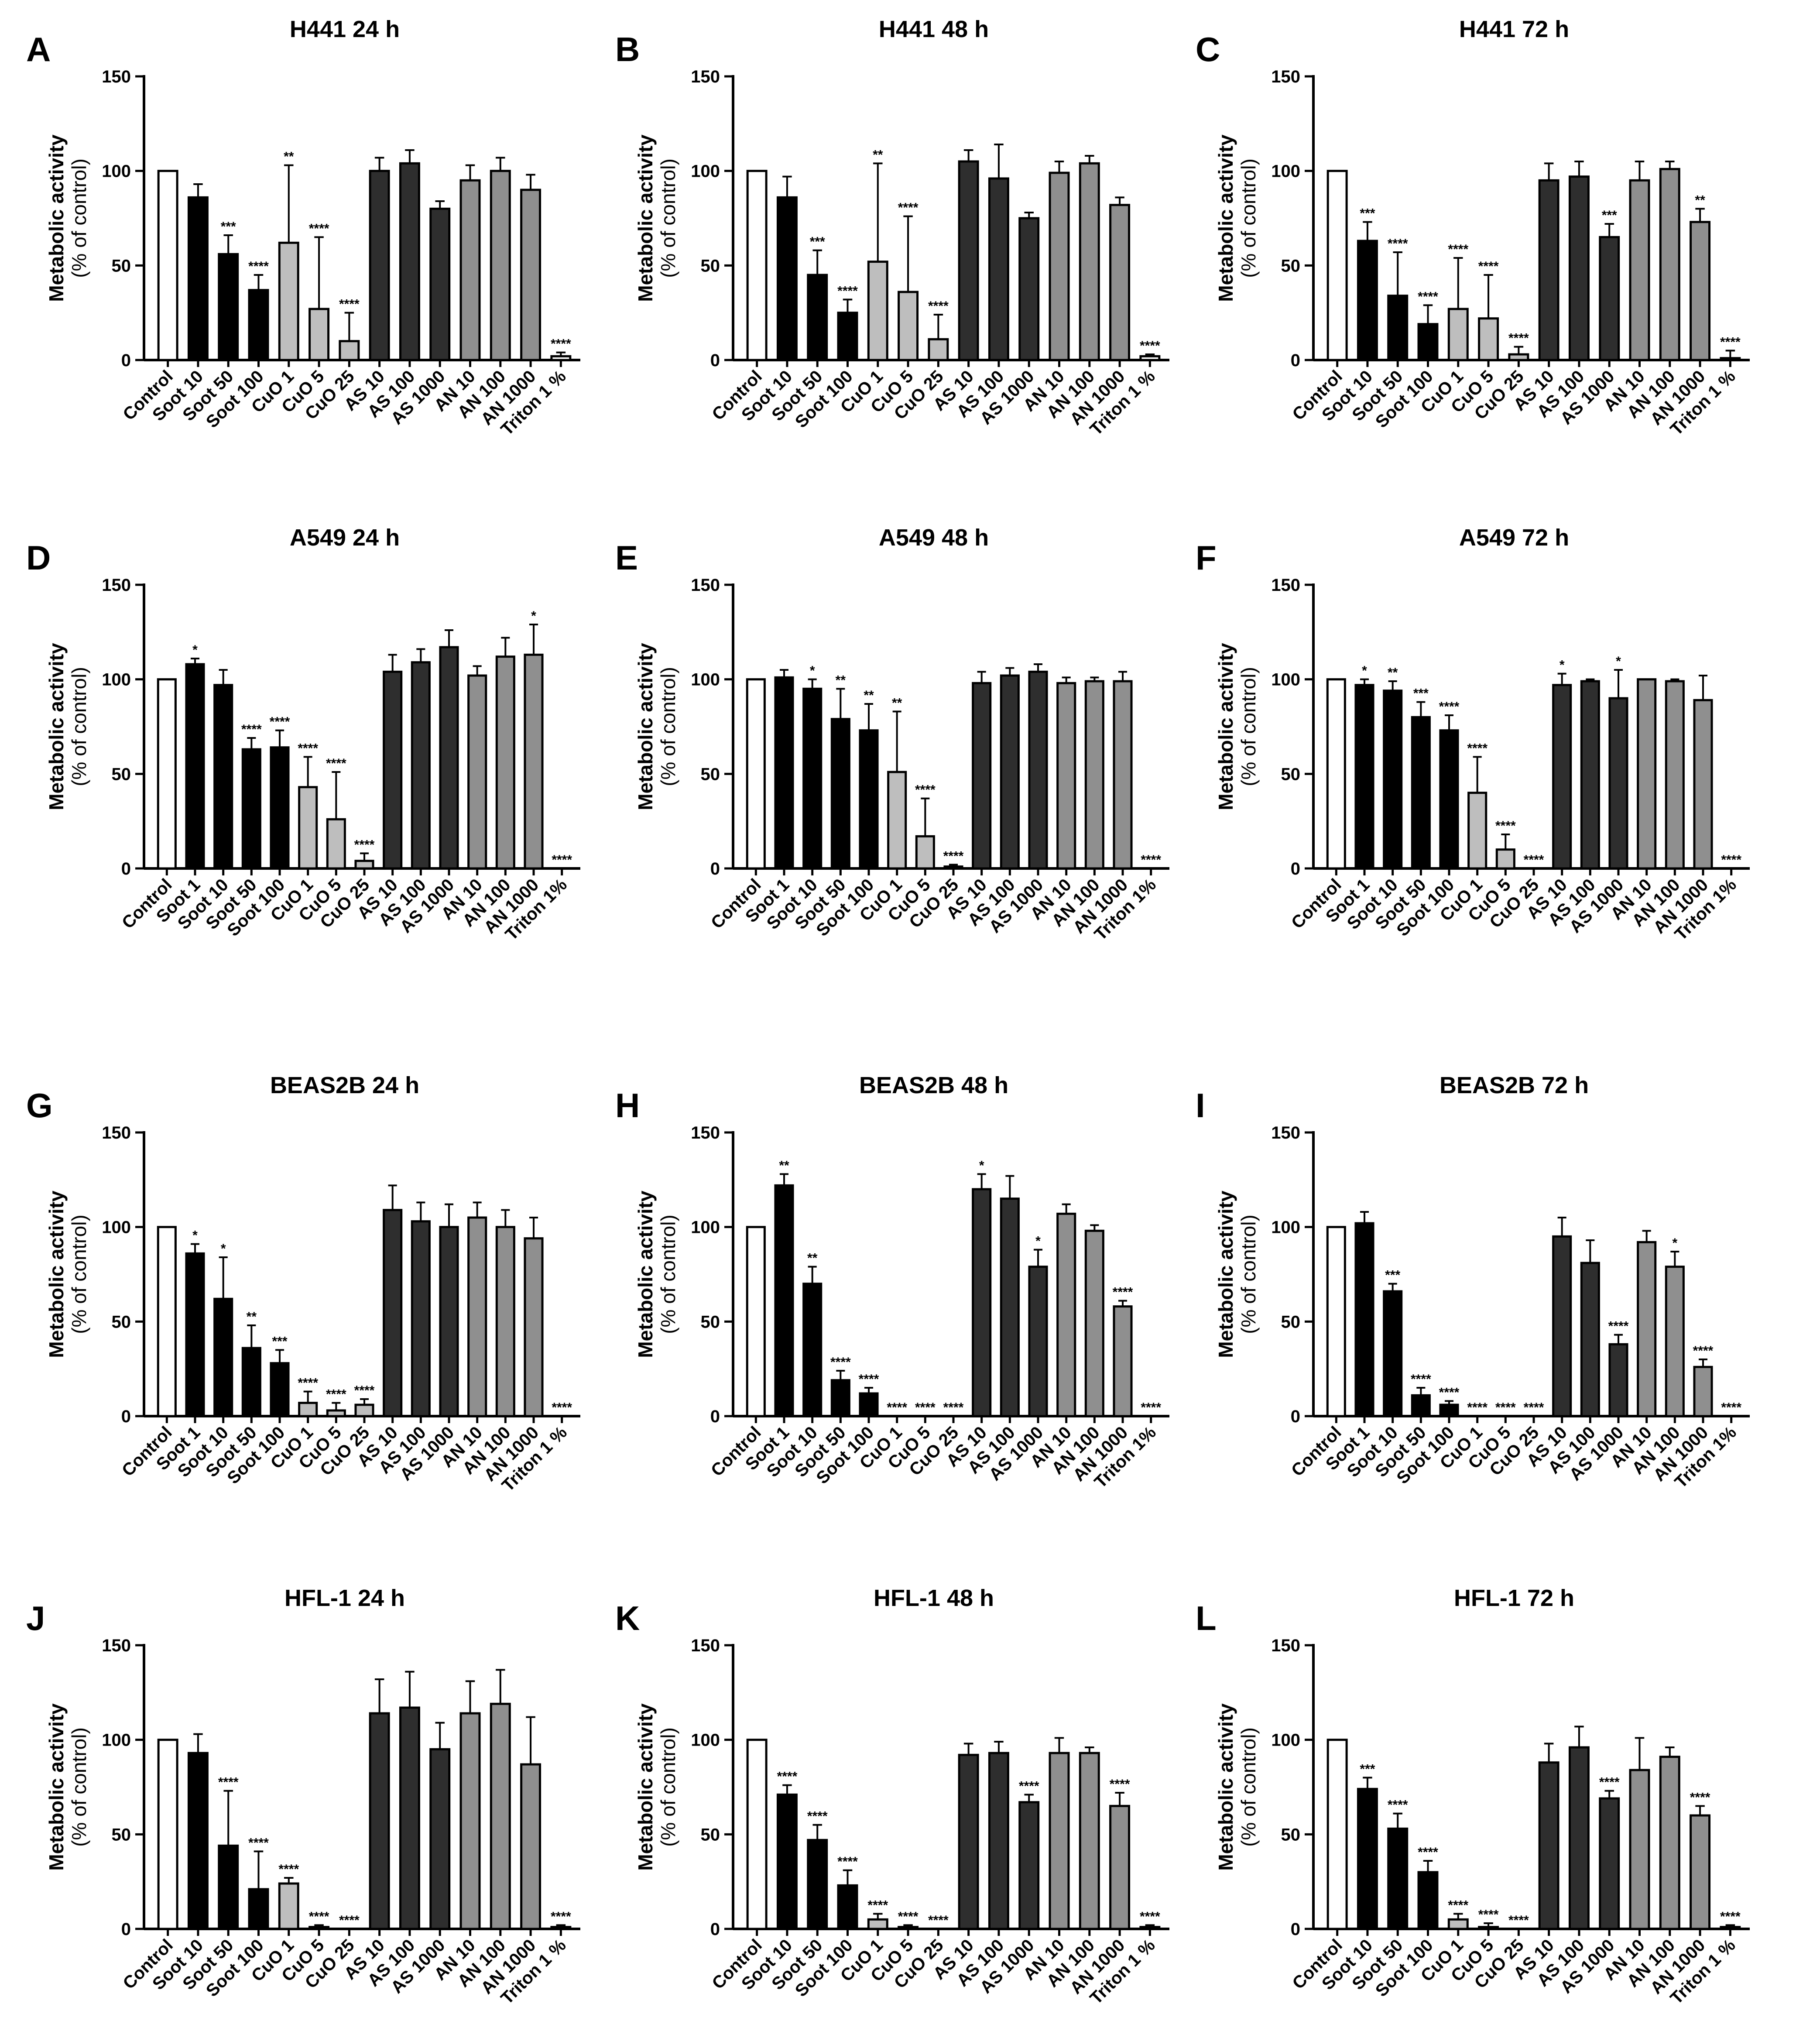 Image resolution: width=1820 pixels, height=2038 pixels. I want to click on panel-letter: F, so click(1206, 558).